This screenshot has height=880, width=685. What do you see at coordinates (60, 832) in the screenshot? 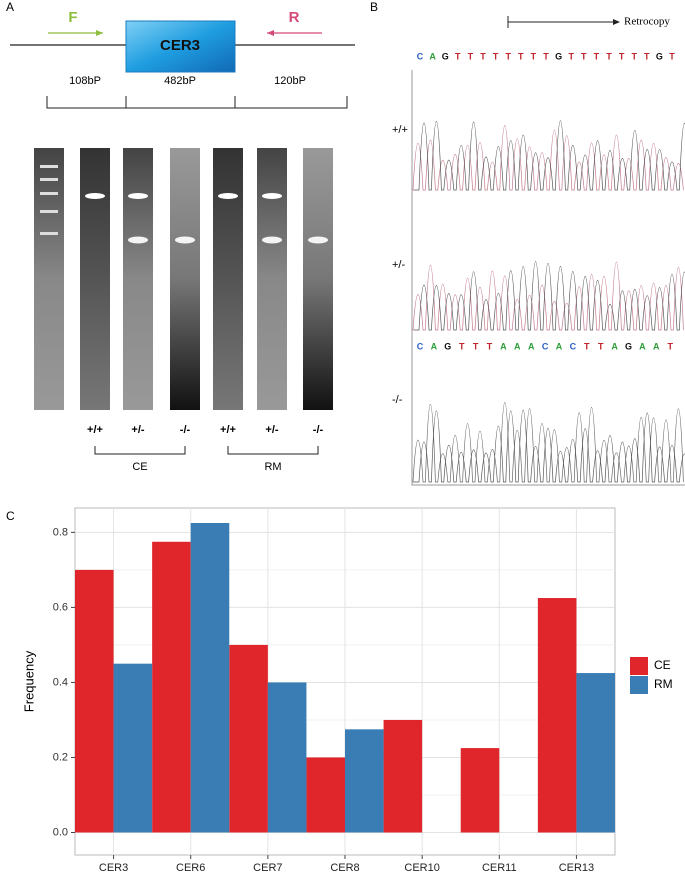
I see `y-tick-label: 0.0` at bounding box center [60, 832].